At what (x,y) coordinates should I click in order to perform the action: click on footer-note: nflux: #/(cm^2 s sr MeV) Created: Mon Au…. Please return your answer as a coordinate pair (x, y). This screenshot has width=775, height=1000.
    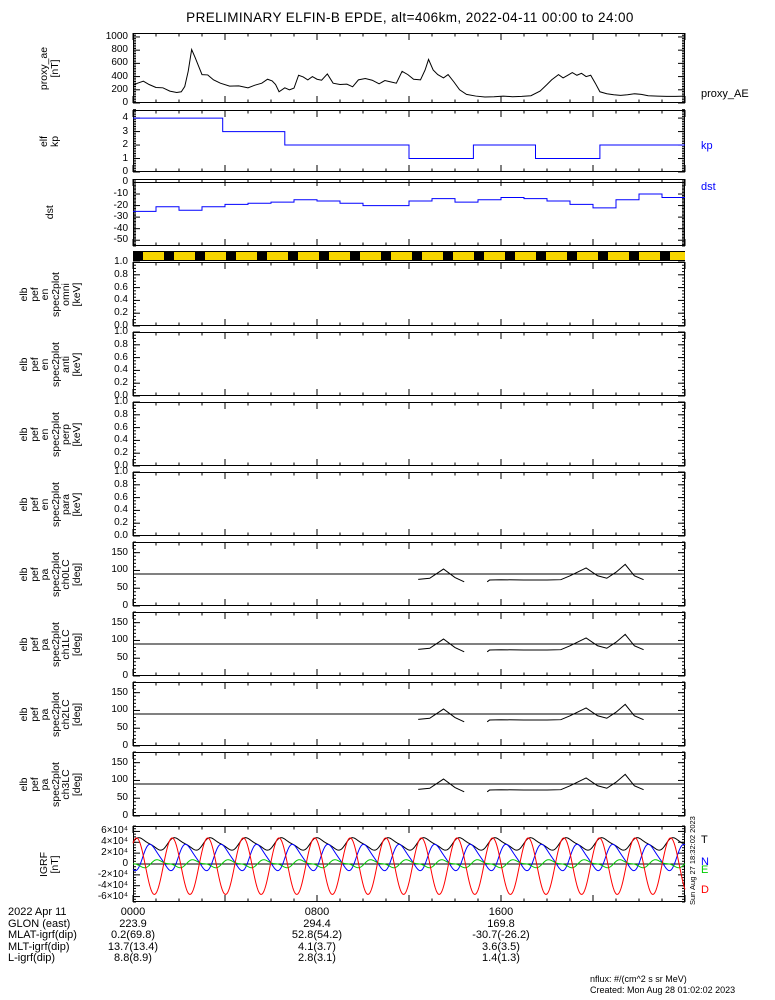
    Looking at the image, I should click on (662, 984).